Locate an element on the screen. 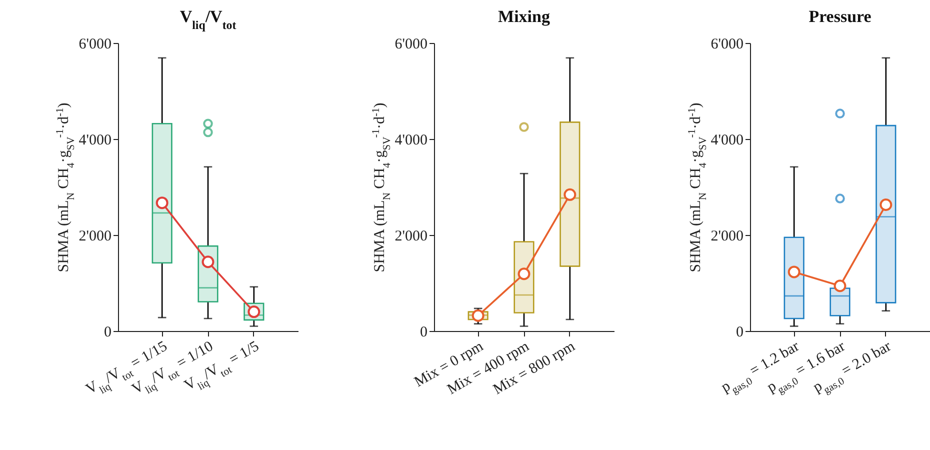 Image resolution: width=930 pixels, height=450 pixels. chart-title: Mixing is located at coordinates (524, 16).